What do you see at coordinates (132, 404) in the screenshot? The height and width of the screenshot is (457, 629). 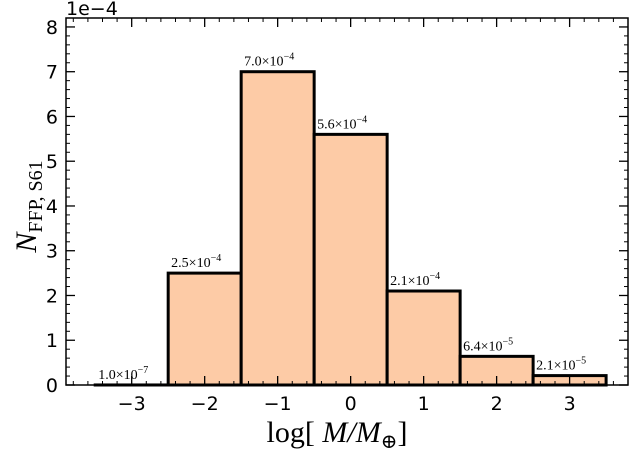 I see `x-tick-label: −3` at bounding box center [132, 404].